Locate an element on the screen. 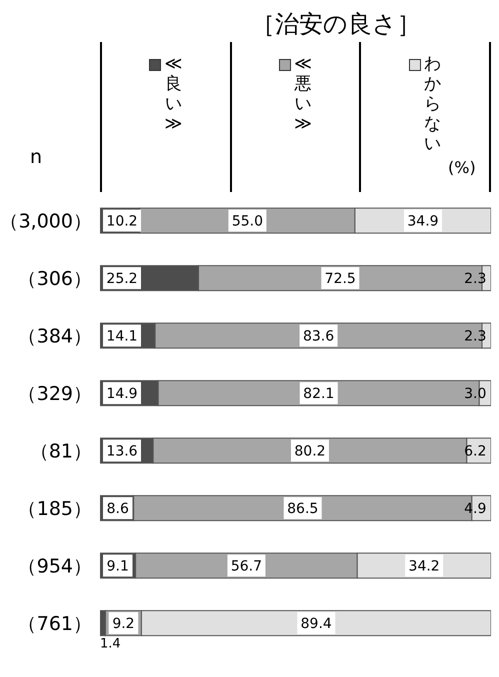  data-label: 14.1 is located at coordinates (122, 336).